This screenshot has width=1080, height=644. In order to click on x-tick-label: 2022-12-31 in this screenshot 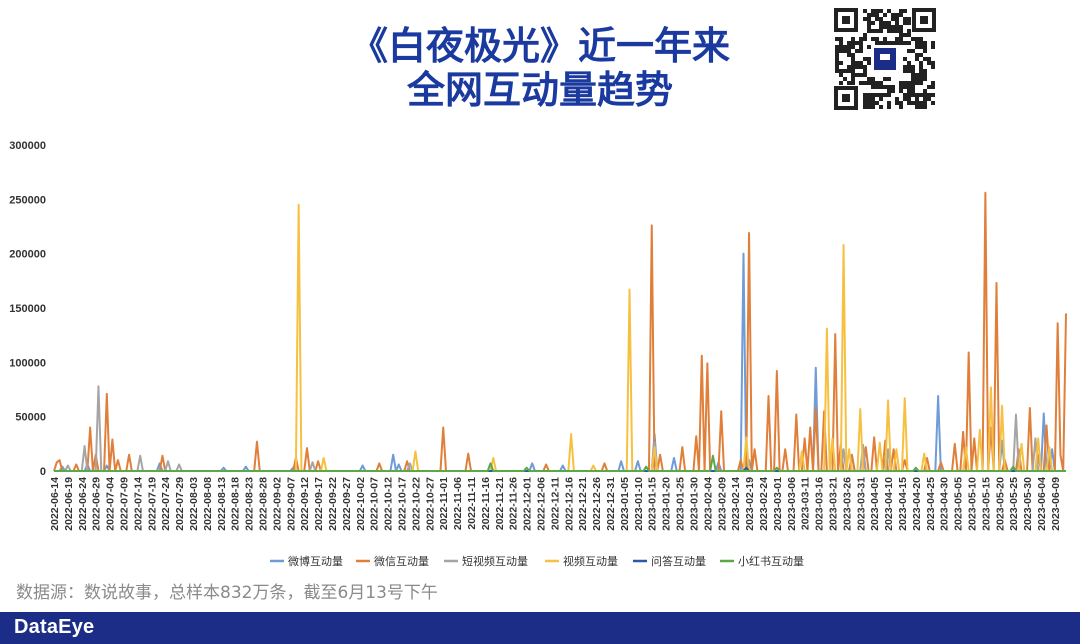, I will do `click(611, 504)`.